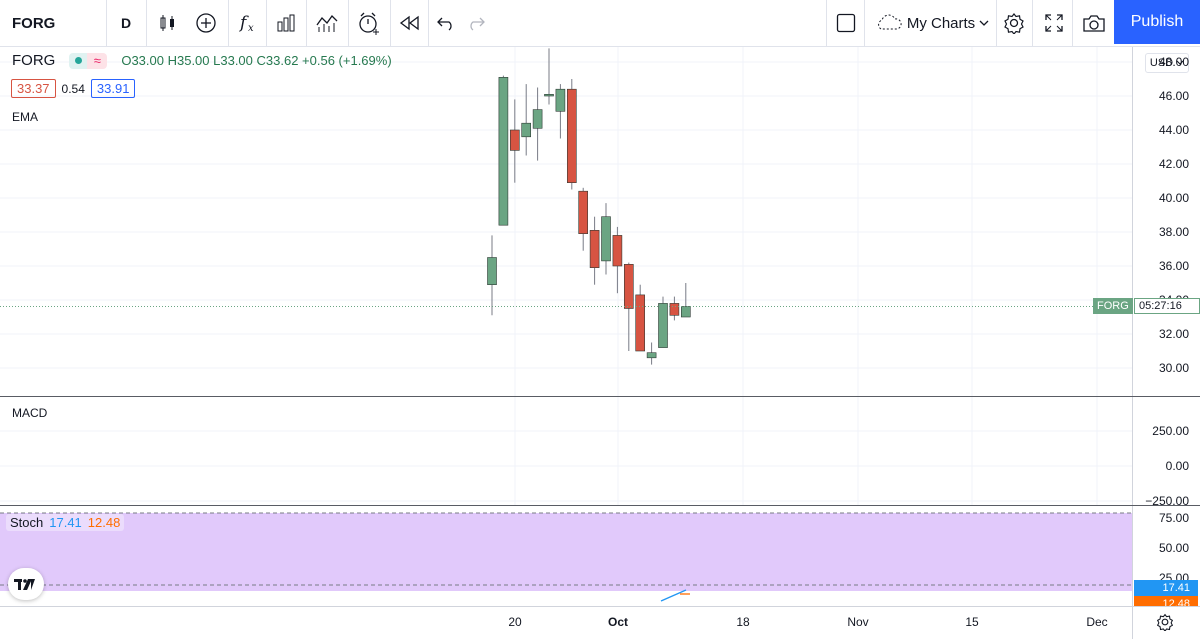 This screenshot has height=639, width=1200. Describe the element at coordinates (327, 23) in the screenshot. I see `templates-icon` at that location.